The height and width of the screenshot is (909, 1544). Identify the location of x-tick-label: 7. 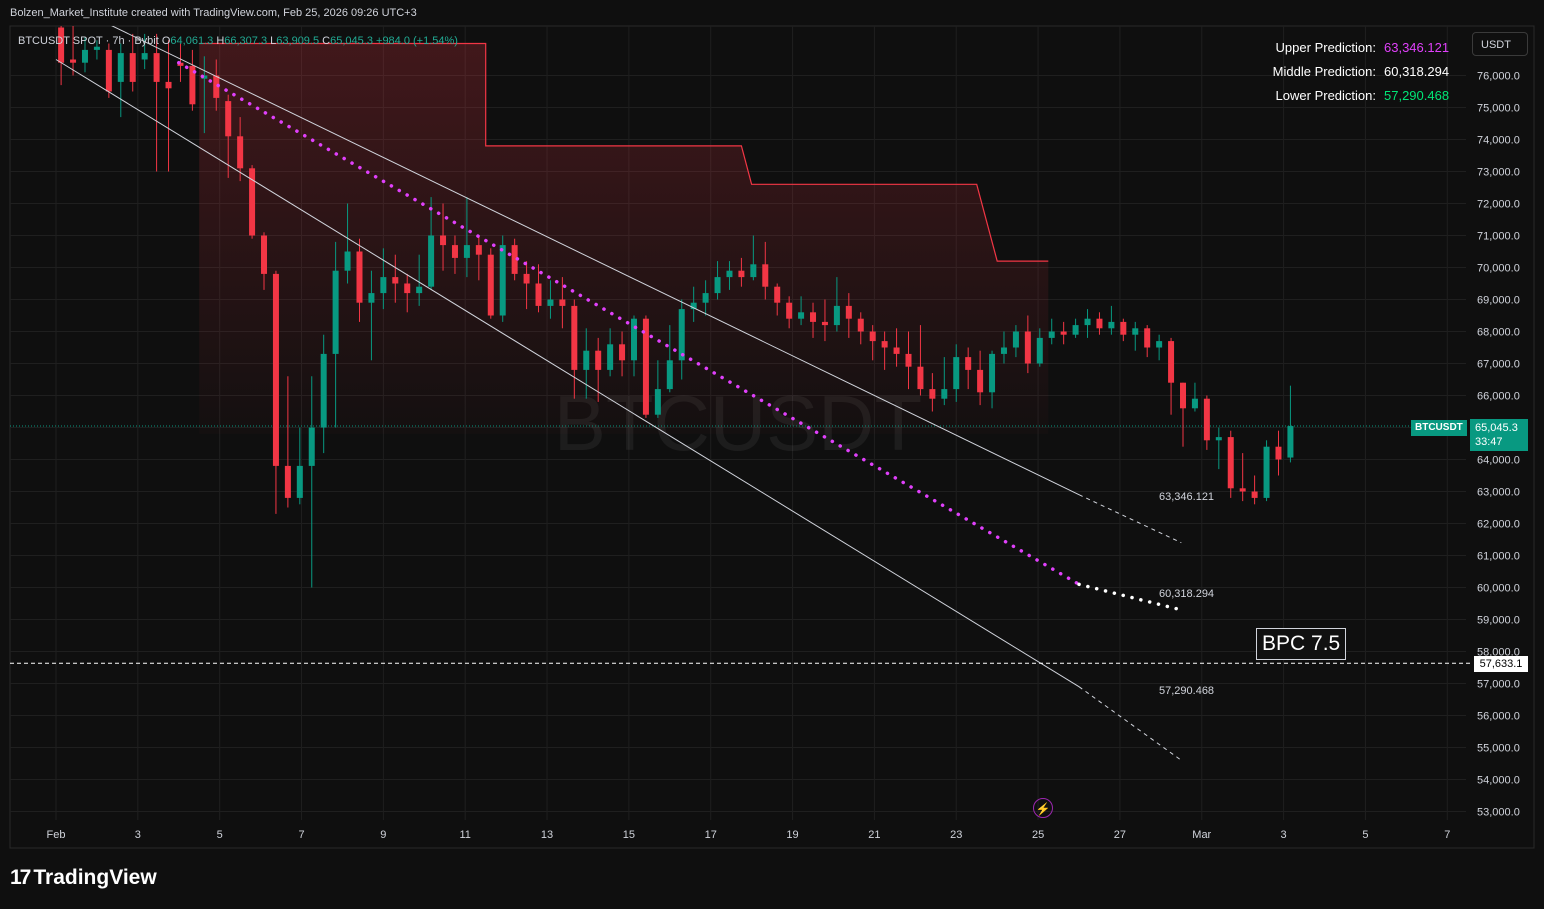
(1447, 835).